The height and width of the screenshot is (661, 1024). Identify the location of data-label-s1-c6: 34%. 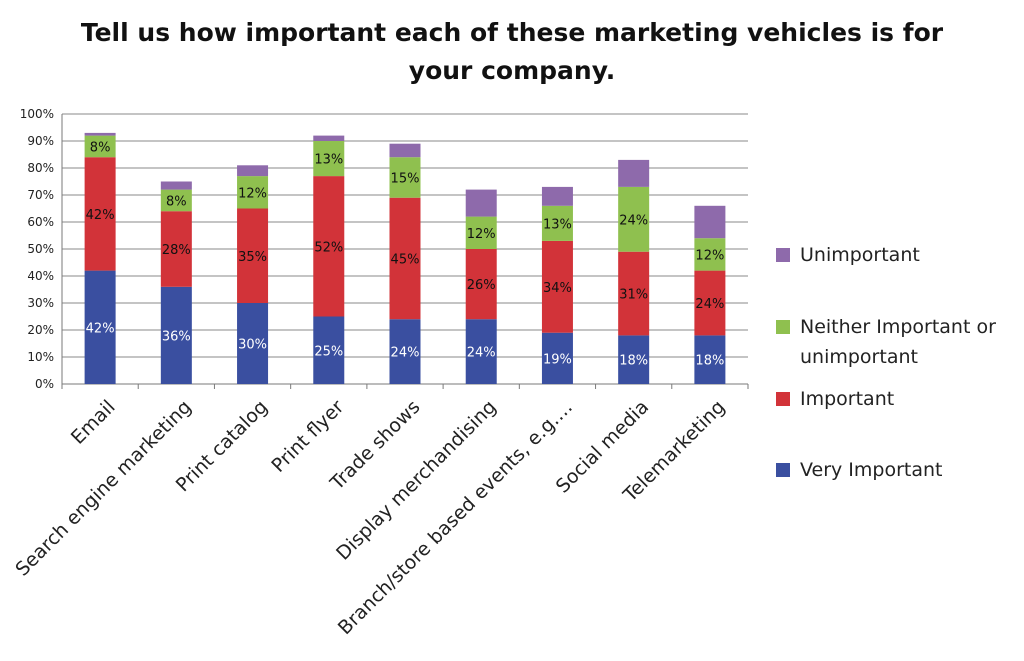
(557, 288).